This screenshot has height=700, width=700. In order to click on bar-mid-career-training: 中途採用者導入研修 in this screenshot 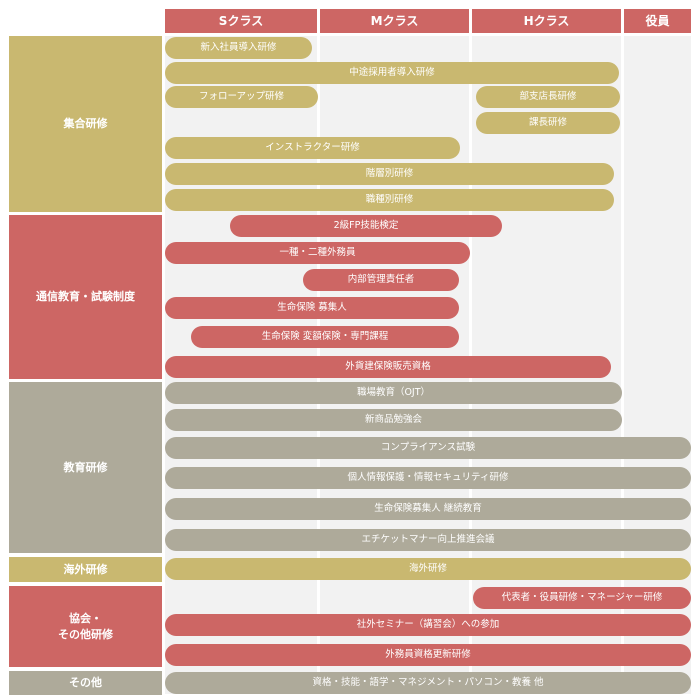, I will do `click(392, 73)`.